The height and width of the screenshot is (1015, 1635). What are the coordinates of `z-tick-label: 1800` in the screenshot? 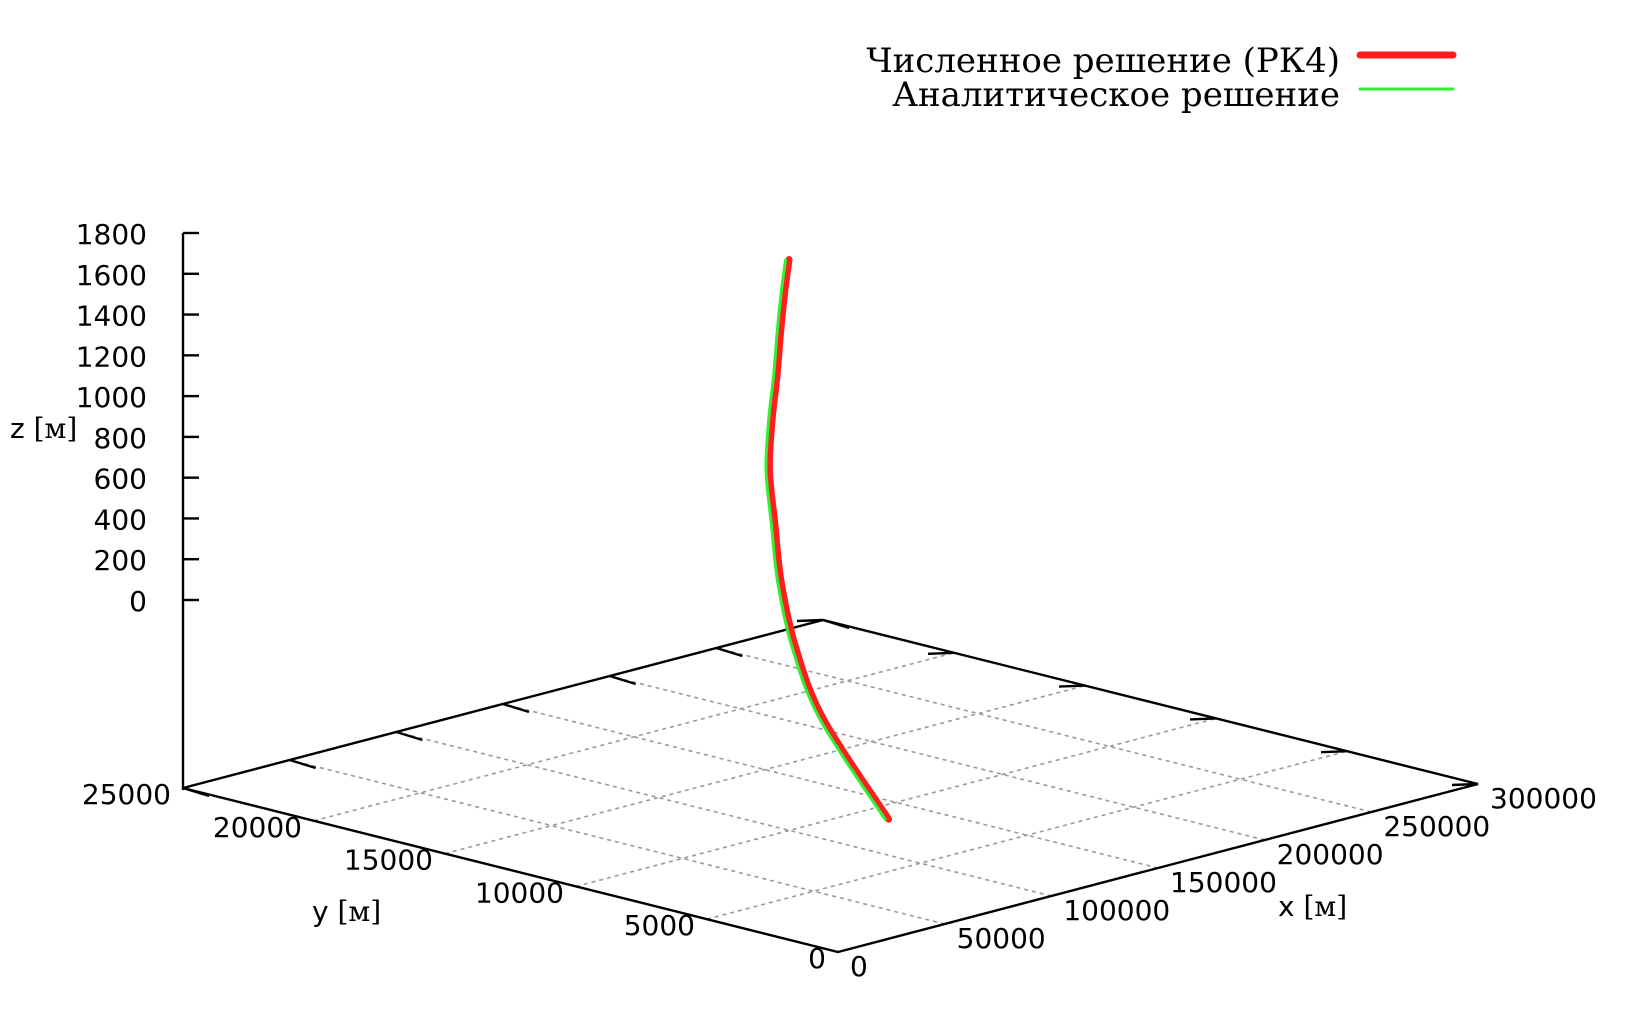 It's located at (111, 234).